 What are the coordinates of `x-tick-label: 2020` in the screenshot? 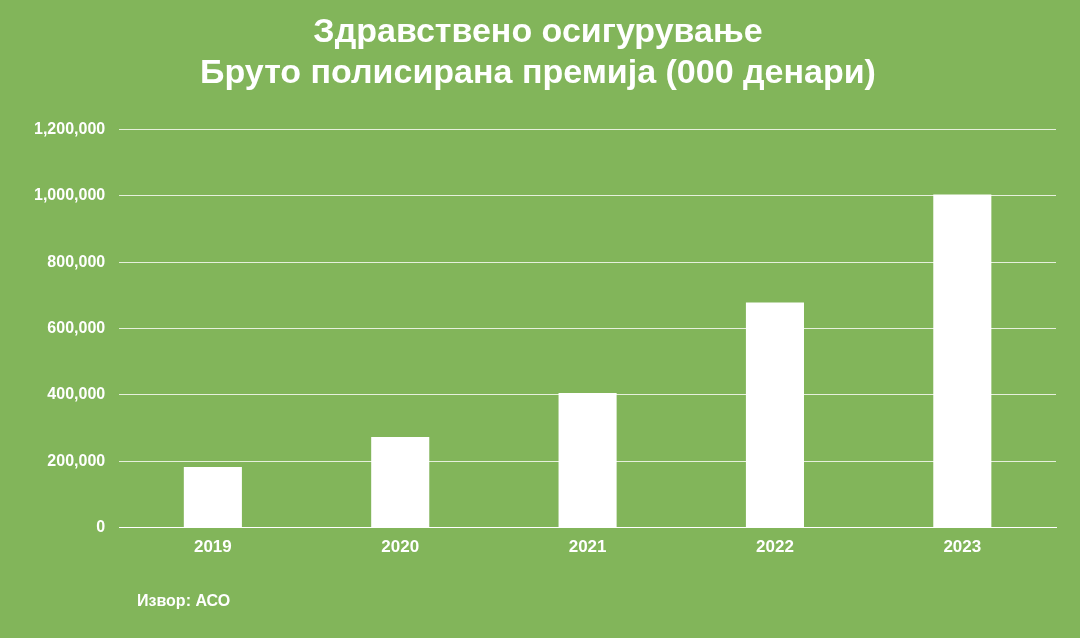 It's located at (400, 547).